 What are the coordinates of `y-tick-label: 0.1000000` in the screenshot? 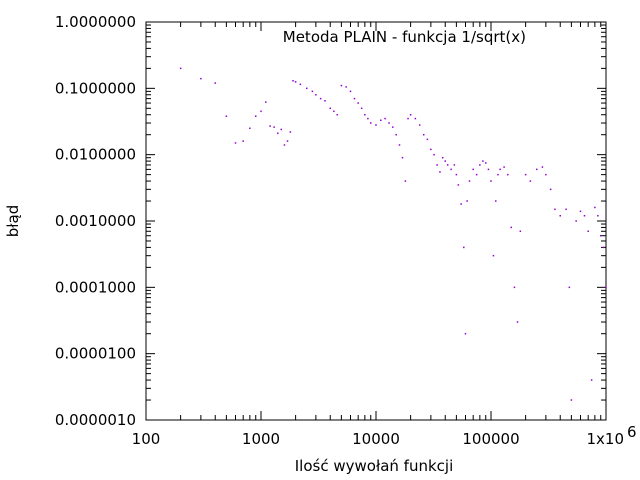 It's located at (95, 88).